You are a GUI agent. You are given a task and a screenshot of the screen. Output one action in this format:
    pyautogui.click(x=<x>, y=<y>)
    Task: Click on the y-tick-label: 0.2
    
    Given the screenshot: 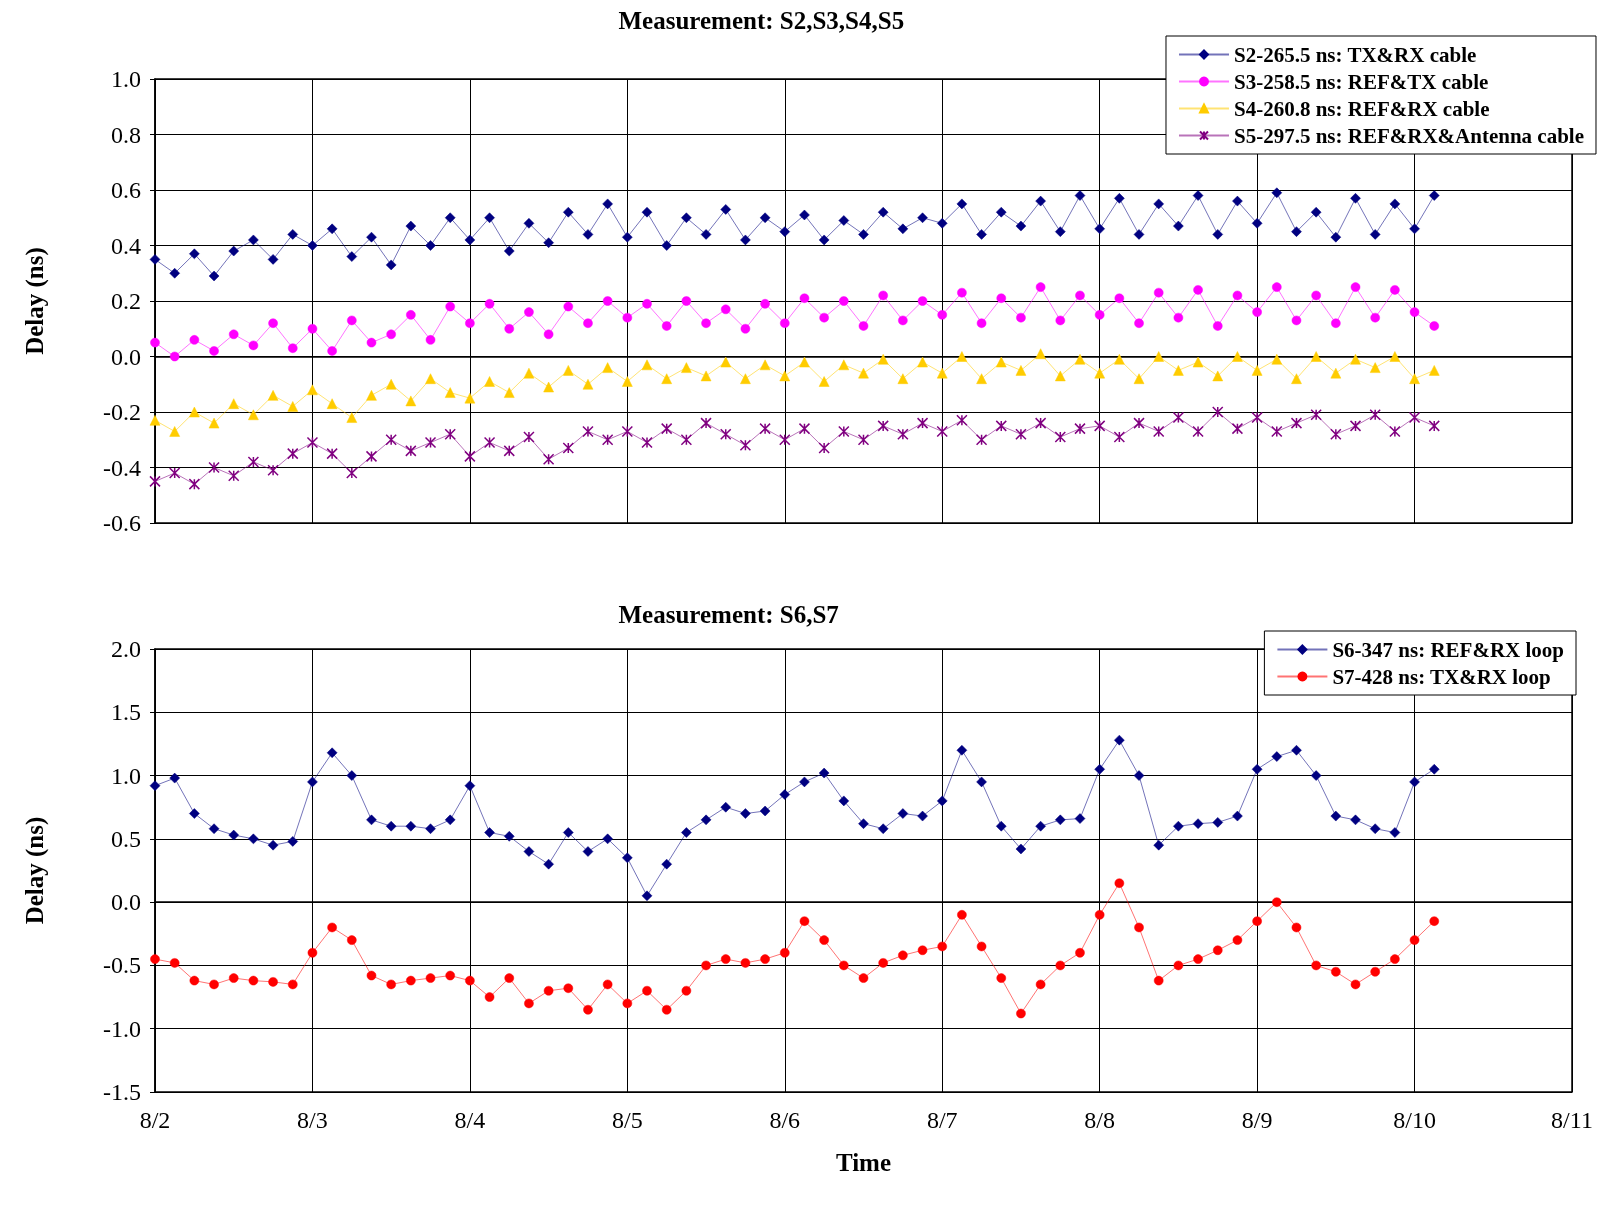 What is the action you would take?
    pyautogui.click(x=126, y=301)
    